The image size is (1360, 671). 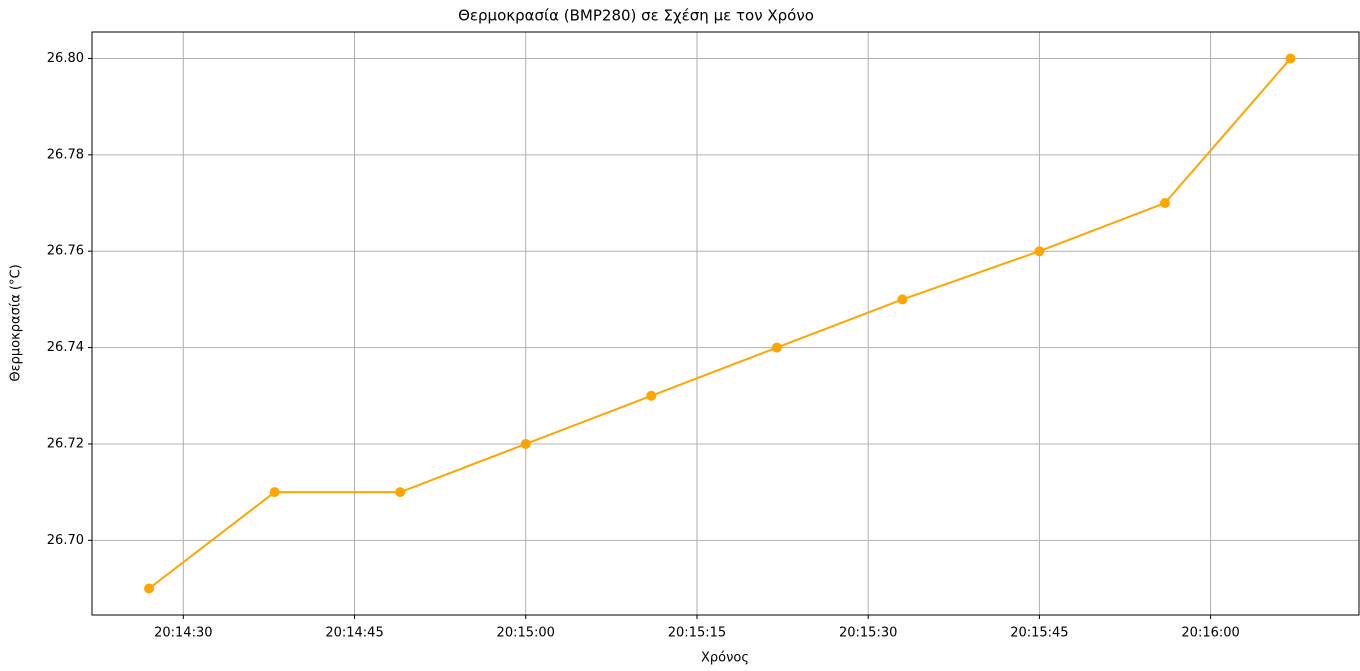 I want to click on x-tick-label: 20:16:00, so click(x=1210, y=633).